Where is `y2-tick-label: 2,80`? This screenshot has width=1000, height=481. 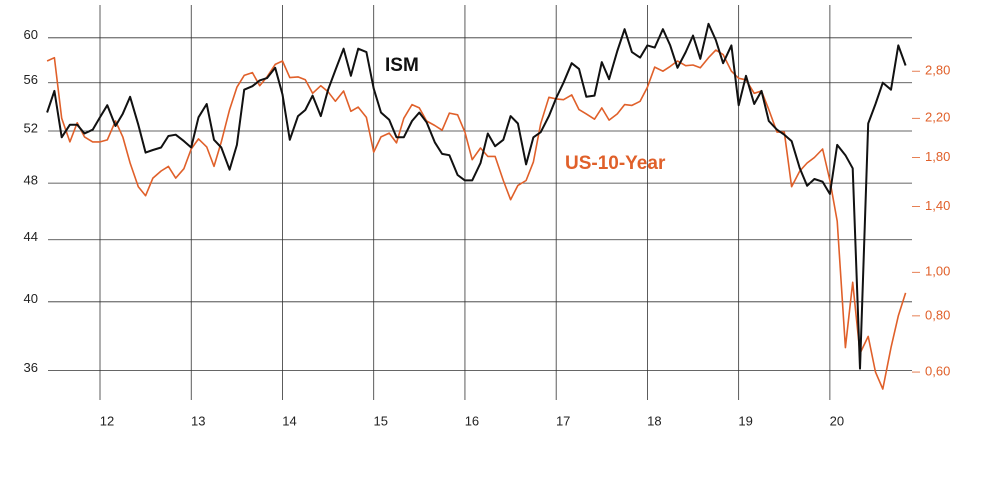
y2-tick-label: 2,80 is located at coordinates (937, 70).